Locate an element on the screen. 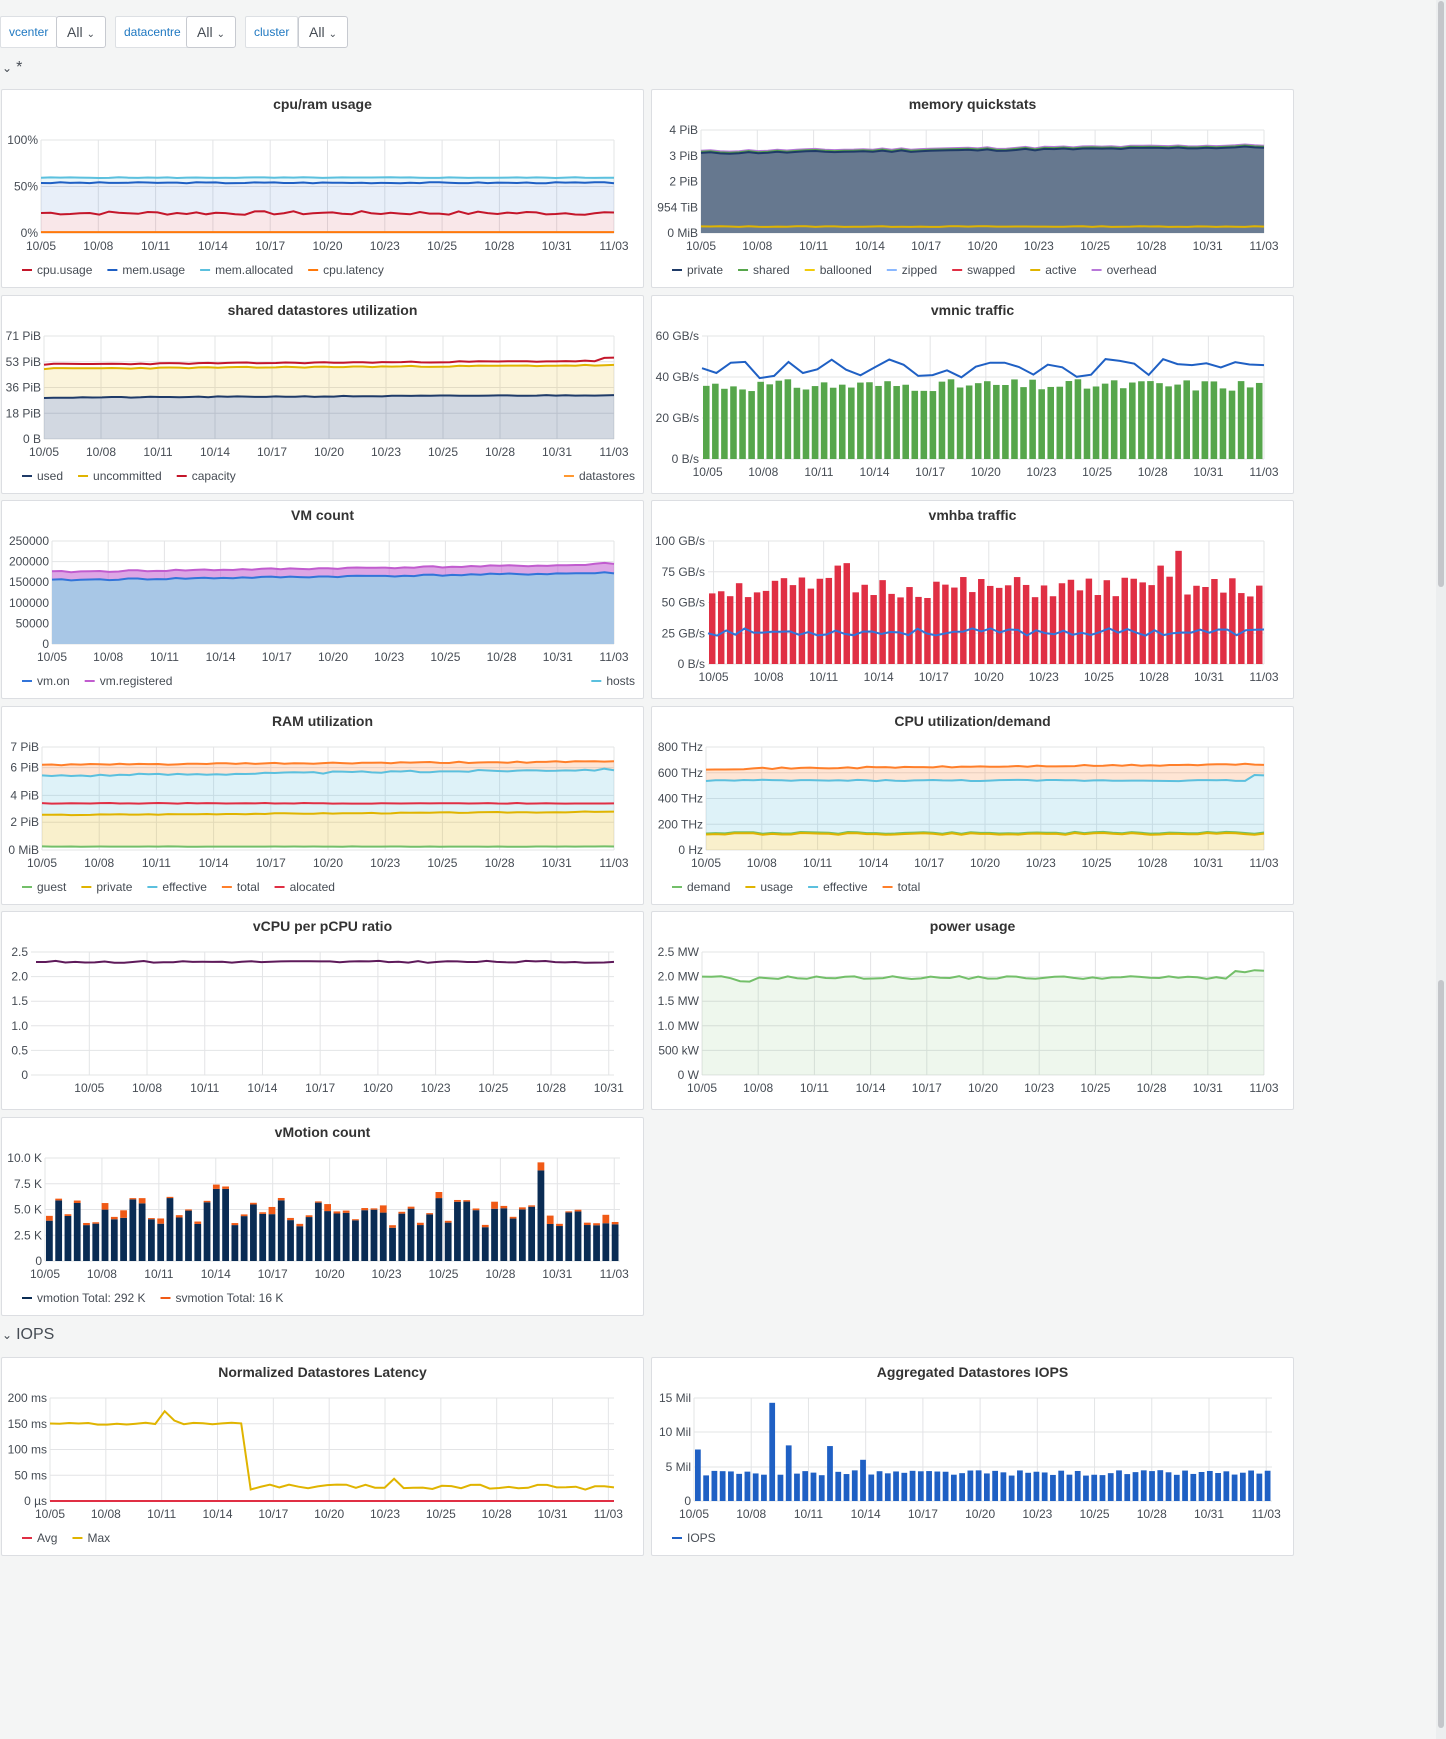  cpu-usage-line is located at coordinates (327, 213).